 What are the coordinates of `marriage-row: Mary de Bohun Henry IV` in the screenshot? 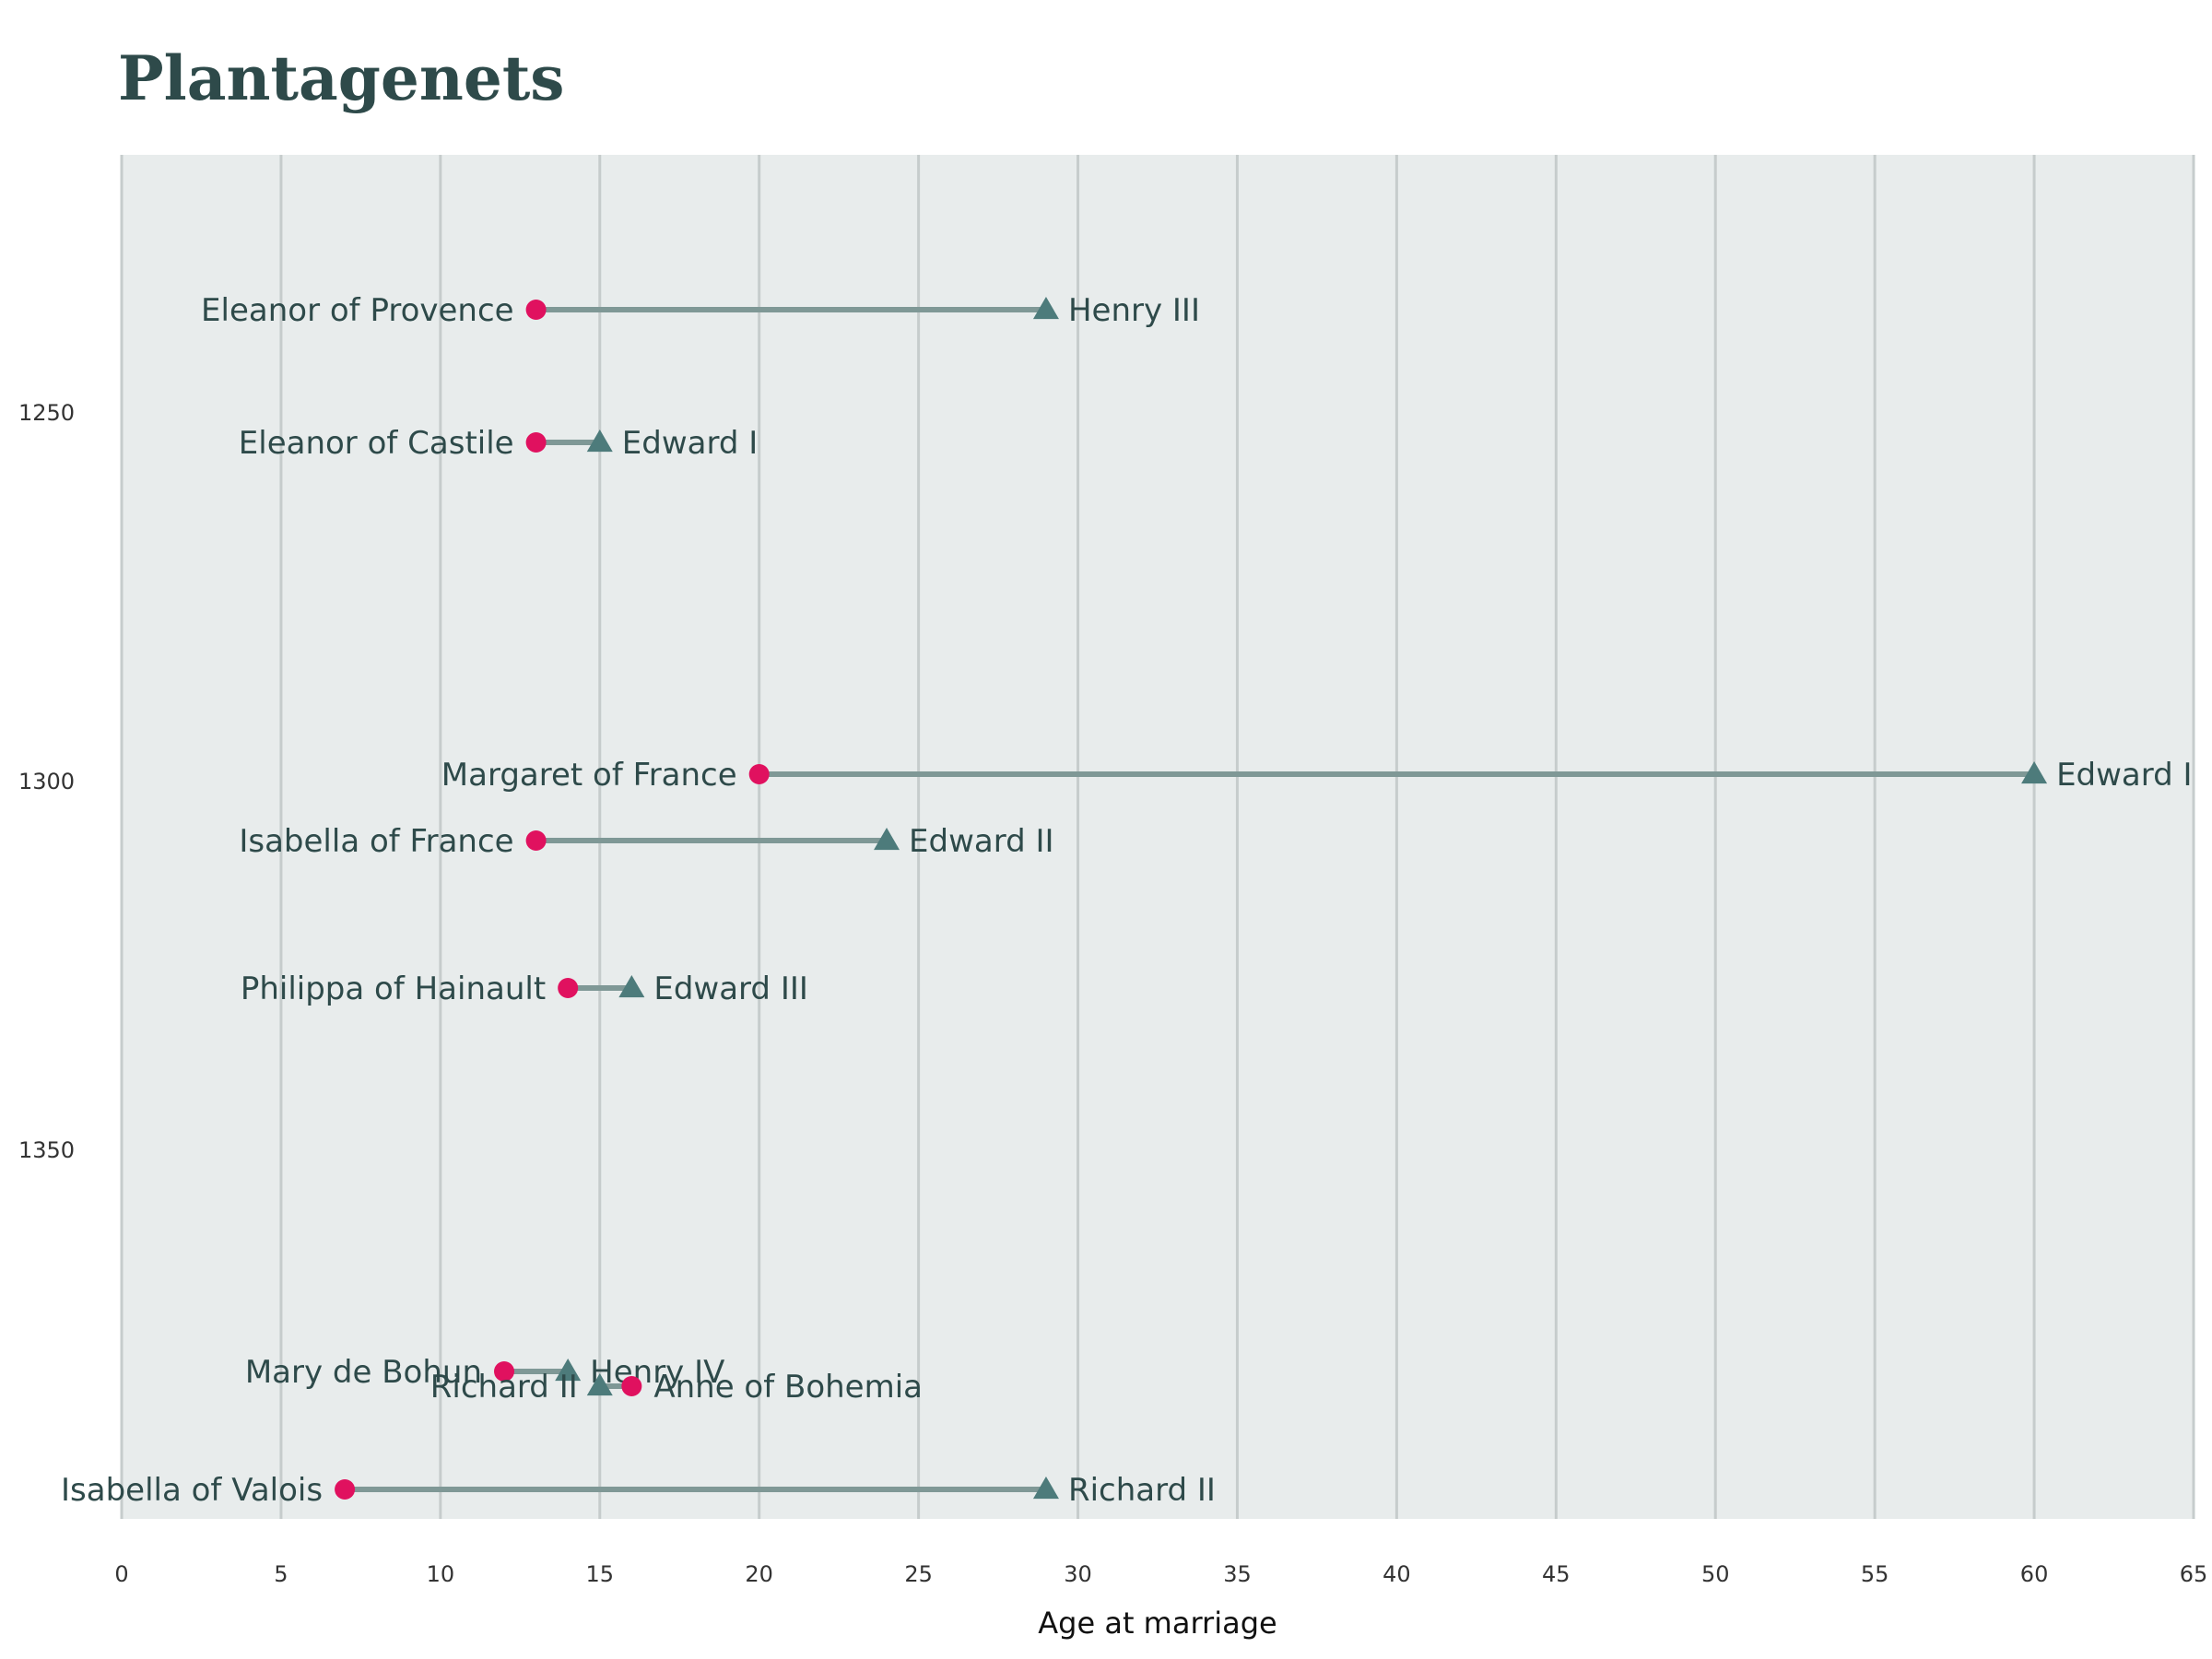 It's located at (485, 1372).